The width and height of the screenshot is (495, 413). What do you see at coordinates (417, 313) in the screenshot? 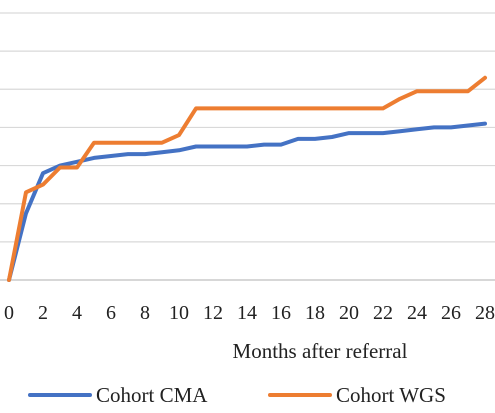
I see `x-tick-label: 24` at bounding box center [417, 313].